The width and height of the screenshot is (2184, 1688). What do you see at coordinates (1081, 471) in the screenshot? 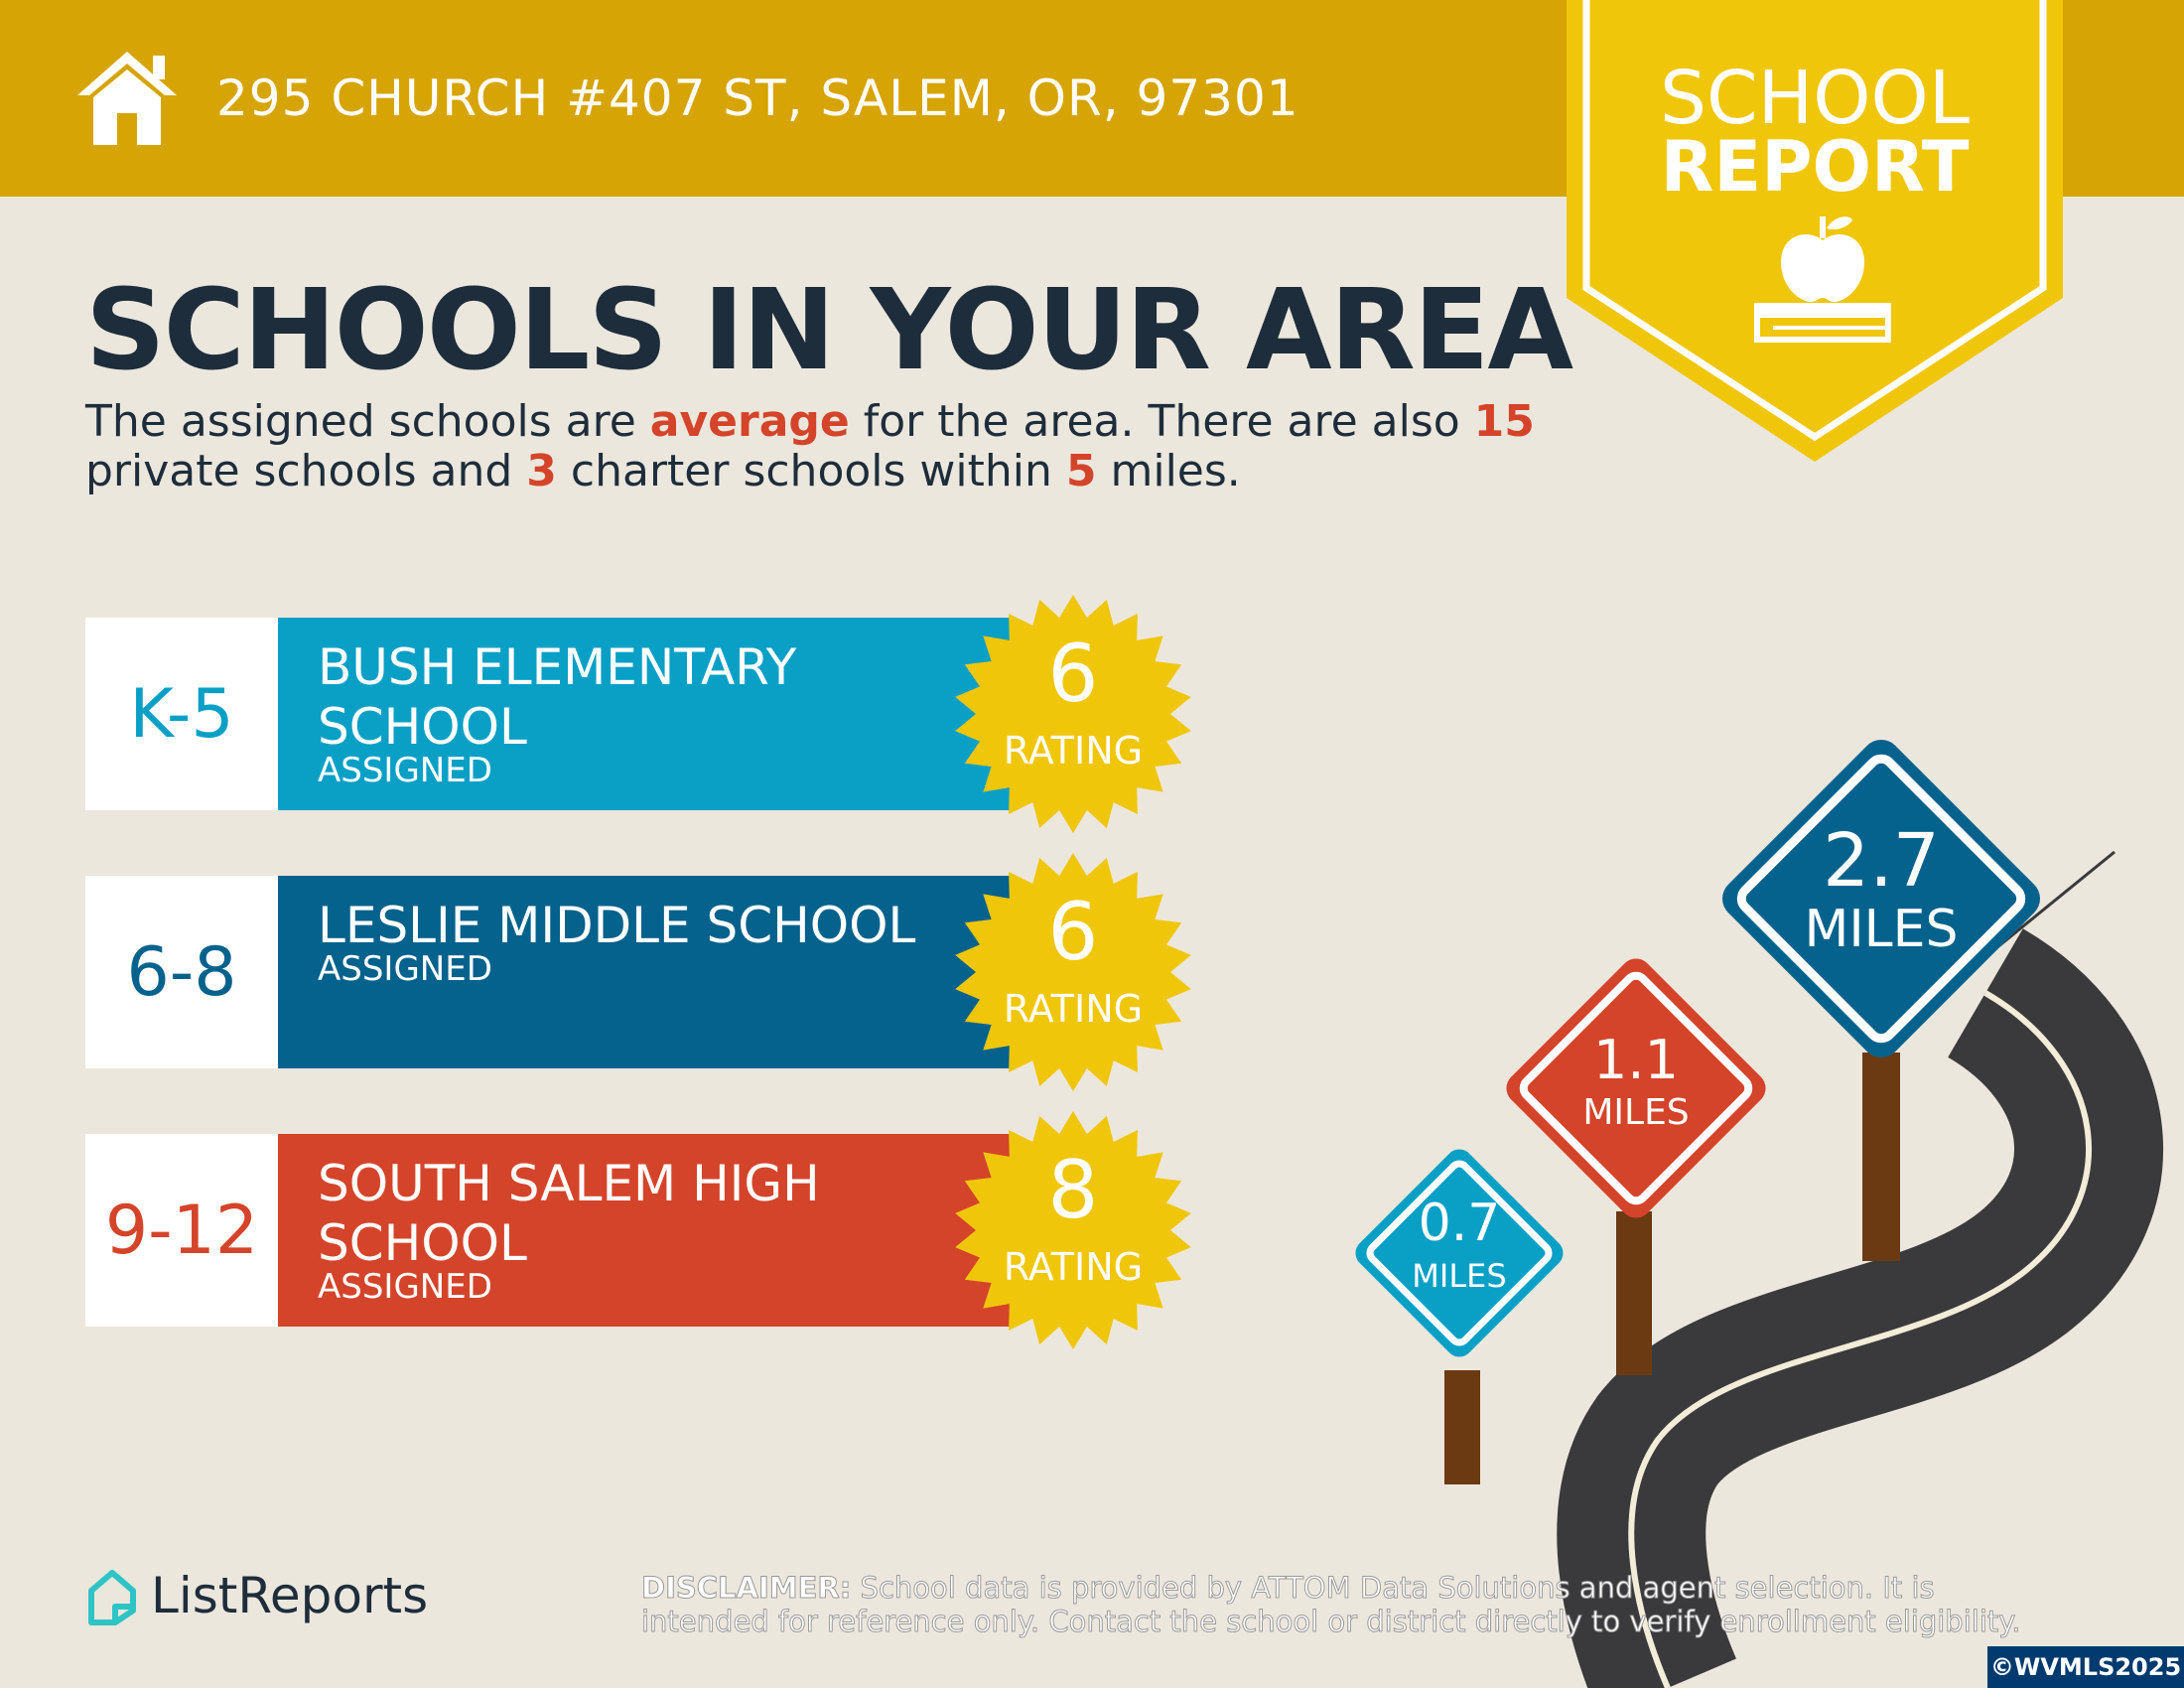
I see `radius-miles: 5` at bounding box center [1081, 471].